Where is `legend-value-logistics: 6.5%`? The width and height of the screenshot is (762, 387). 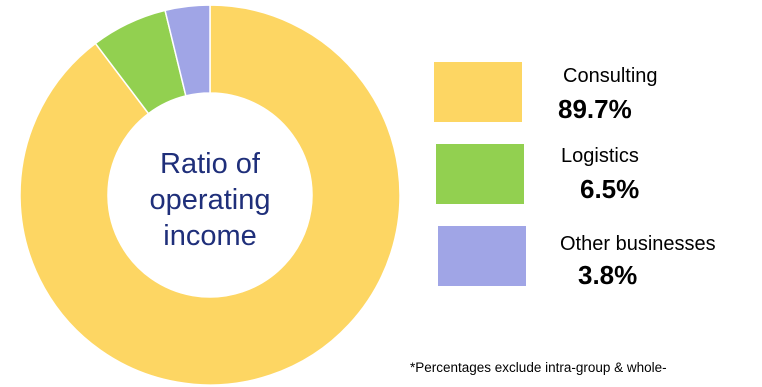
legend-value-logistics: 6.5% is located at coordinates (610, 189).